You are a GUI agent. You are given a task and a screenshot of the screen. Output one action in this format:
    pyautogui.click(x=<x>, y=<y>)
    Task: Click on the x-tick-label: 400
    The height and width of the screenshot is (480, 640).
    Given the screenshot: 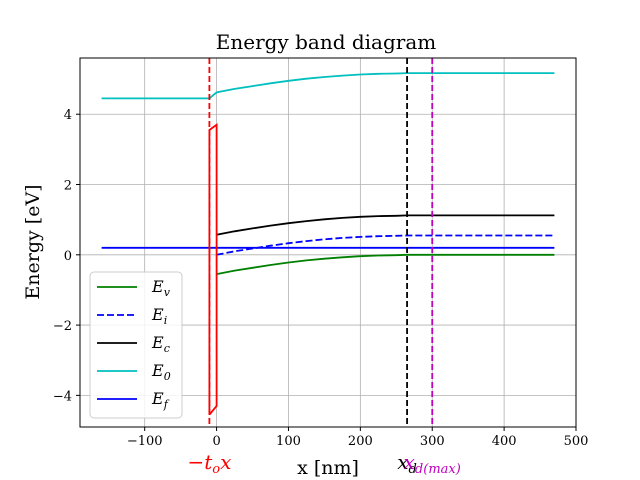 What is the action you would take?
    pyautogui.click(x=504, y=441)
    